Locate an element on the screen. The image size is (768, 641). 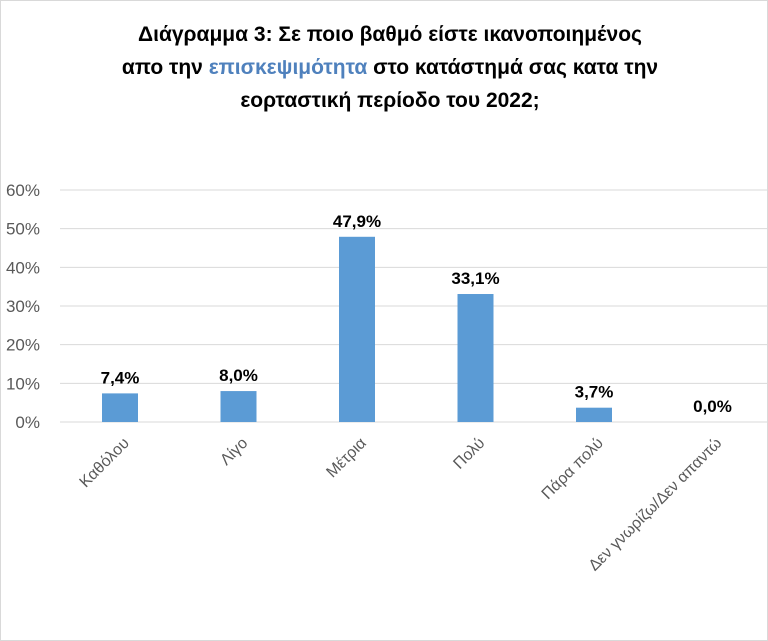
y-tick-label: 20% is located at coordinates (23, 345).